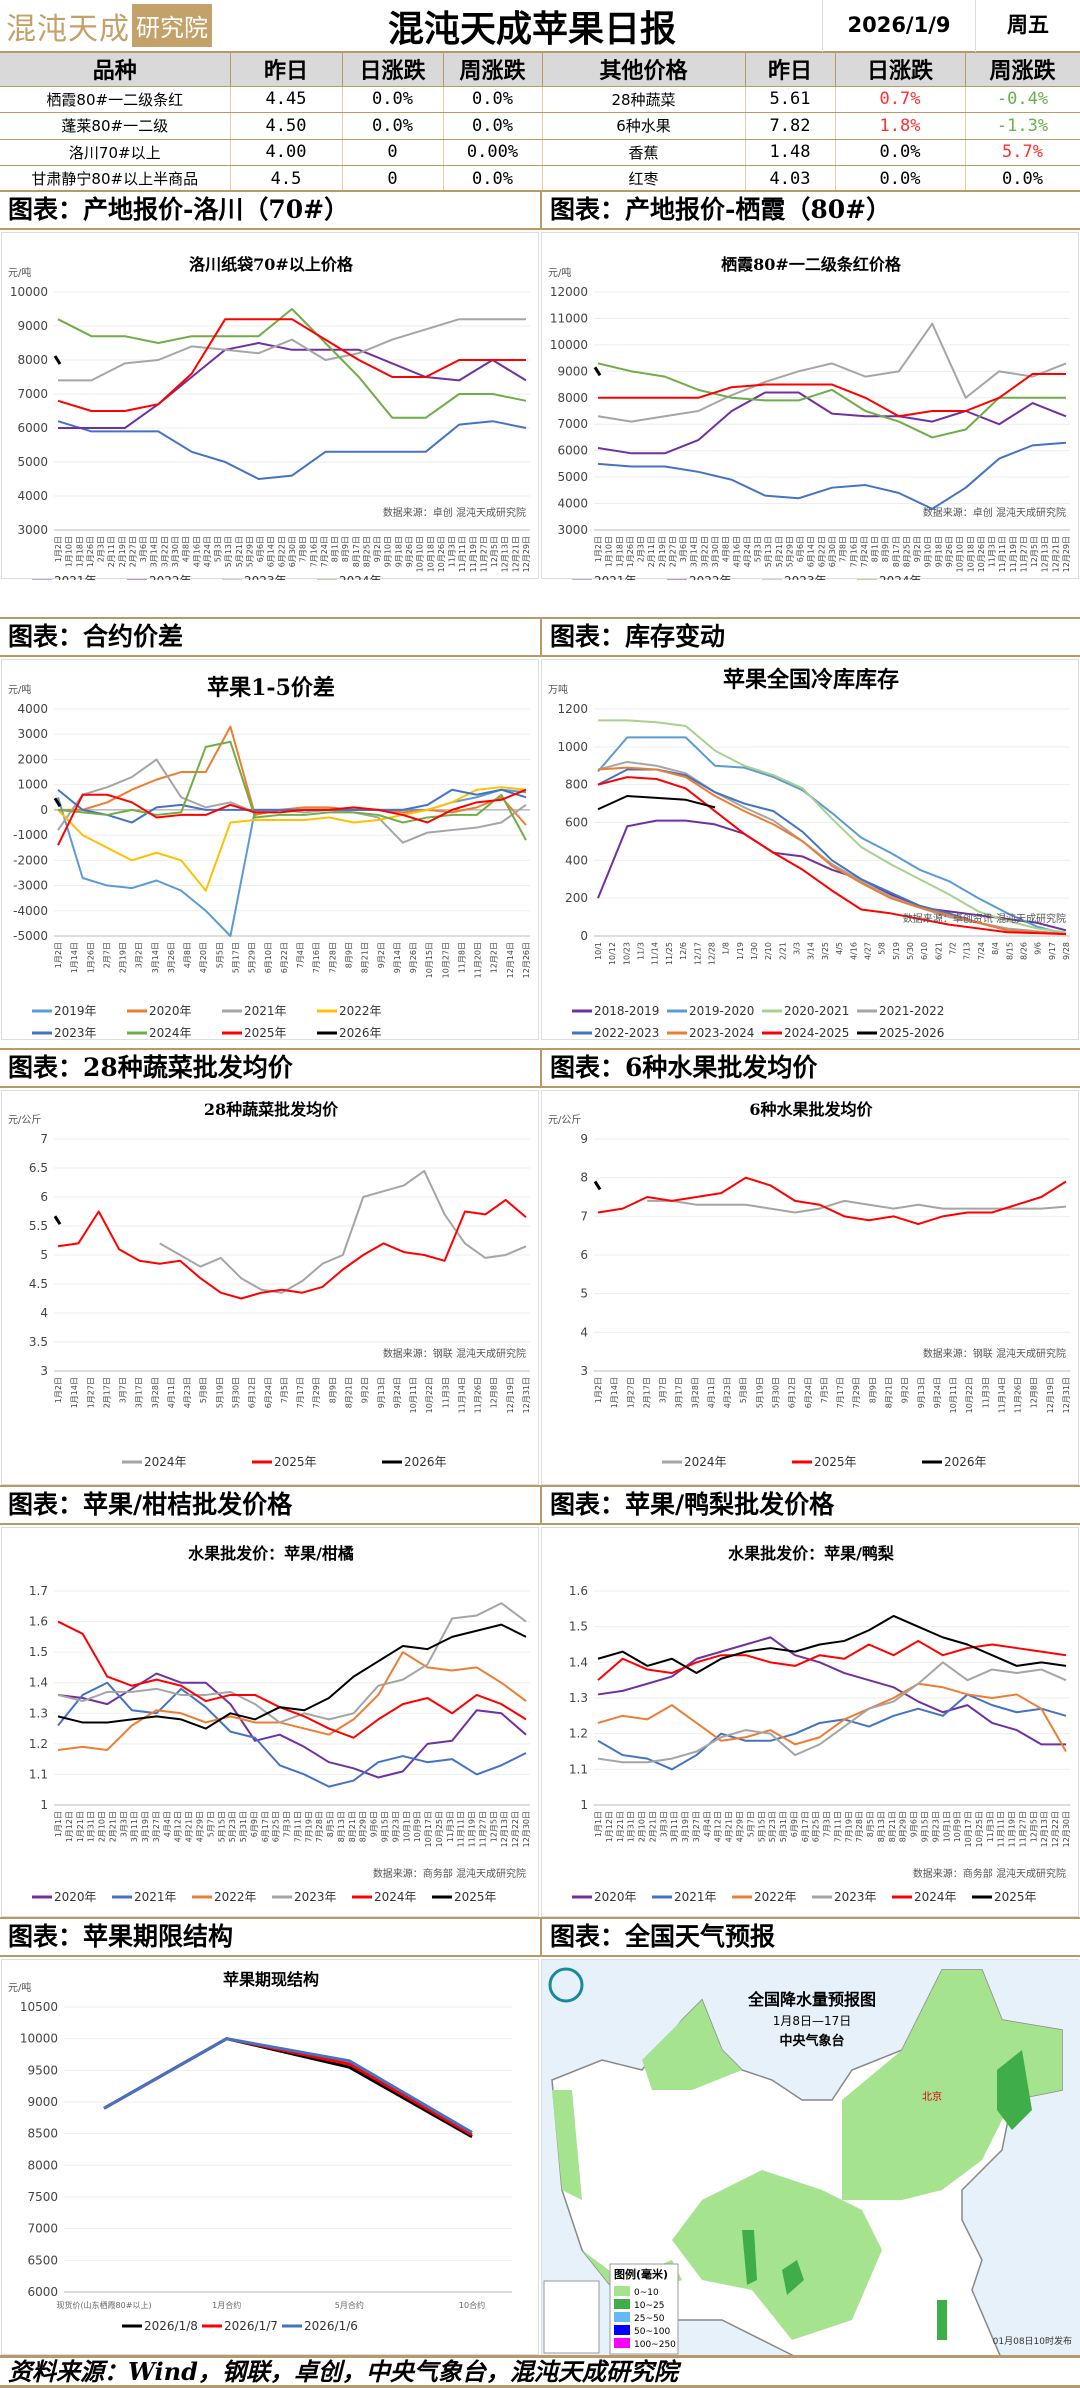  Describe the element at coordinates (609, 1826) in the screenshot. I see `x-tick-label: 1月12日` at that location.